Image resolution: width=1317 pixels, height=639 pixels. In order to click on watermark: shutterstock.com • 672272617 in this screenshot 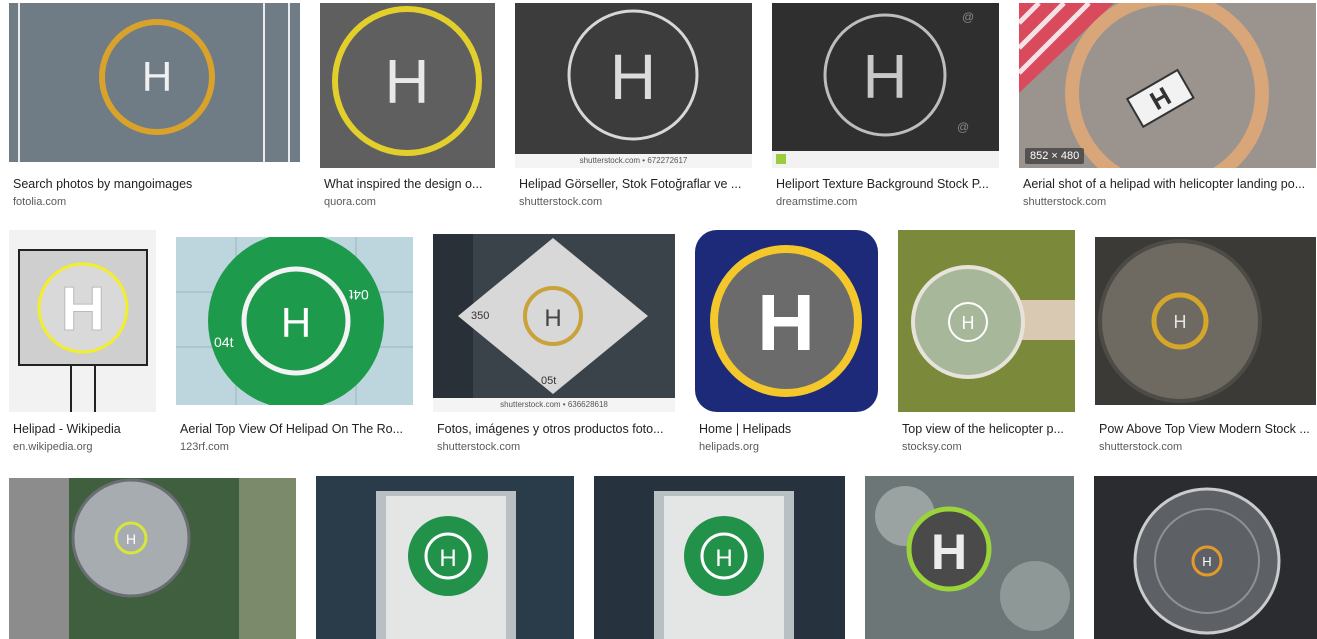, I will do `click(633, 161)`.